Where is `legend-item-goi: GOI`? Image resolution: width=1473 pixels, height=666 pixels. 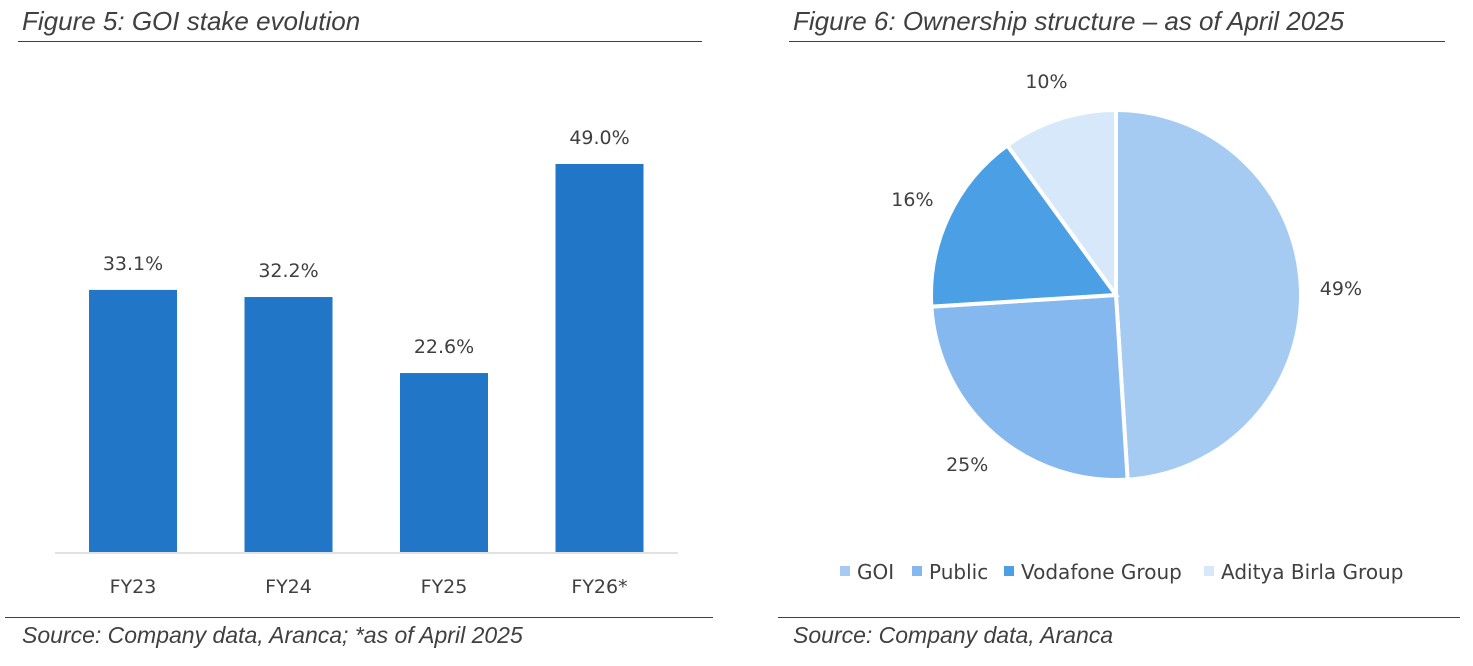 legend-item-goi: GOI is located at coordinates (867, 572).